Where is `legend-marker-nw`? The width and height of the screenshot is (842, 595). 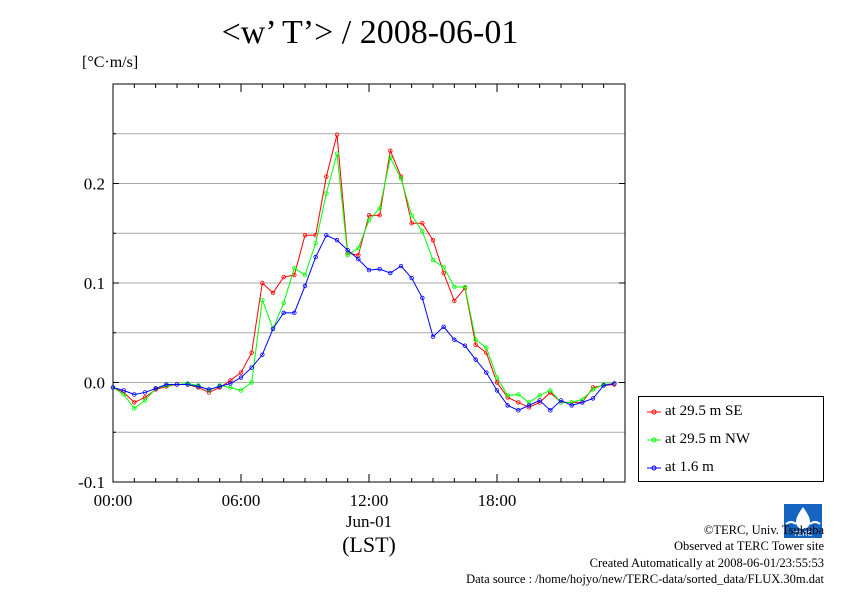
legend-marker-nw is located at coordinates (654, 439).